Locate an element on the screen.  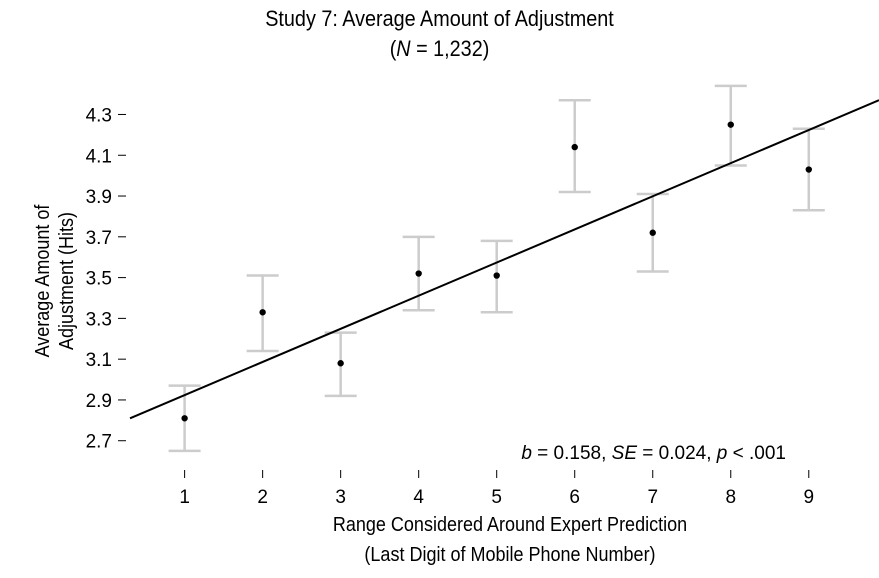
x-tick-label: 5 is located at coordinates (496, 497).